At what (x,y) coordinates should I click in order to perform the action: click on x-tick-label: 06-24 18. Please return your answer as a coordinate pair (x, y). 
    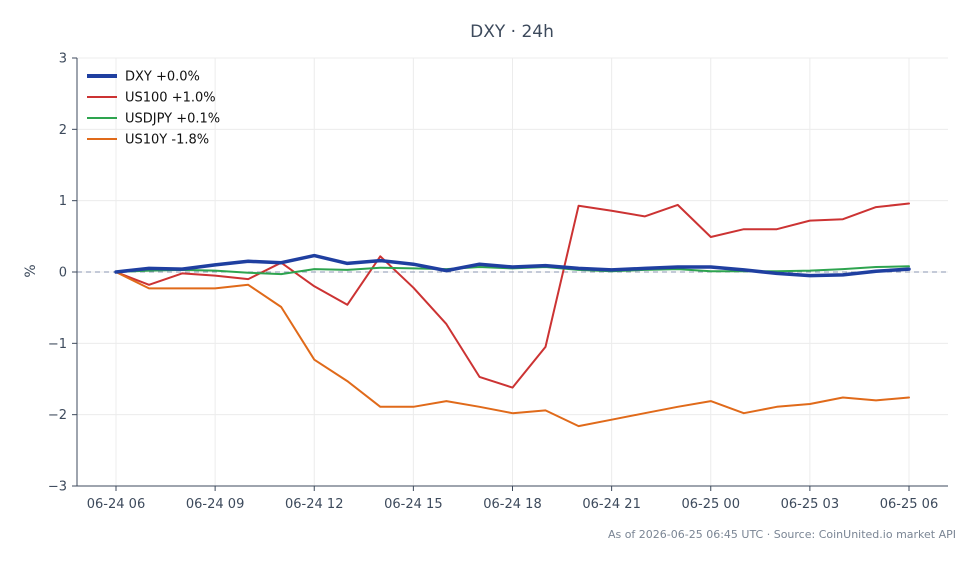
    Looking at the image, I should click on (512, 504).